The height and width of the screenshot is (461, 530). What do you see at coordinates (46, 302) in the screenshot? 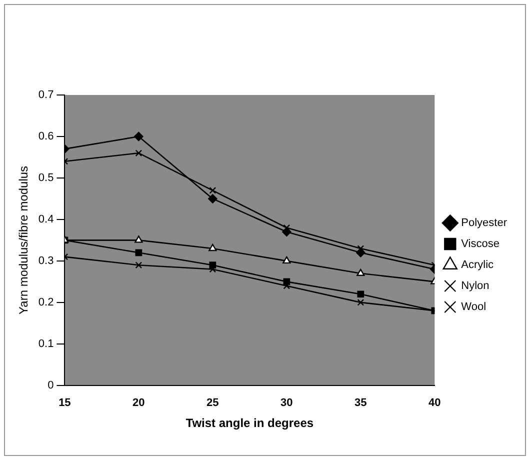
I see `y-tick-label: 0.2` at bounding box center [46, 302].